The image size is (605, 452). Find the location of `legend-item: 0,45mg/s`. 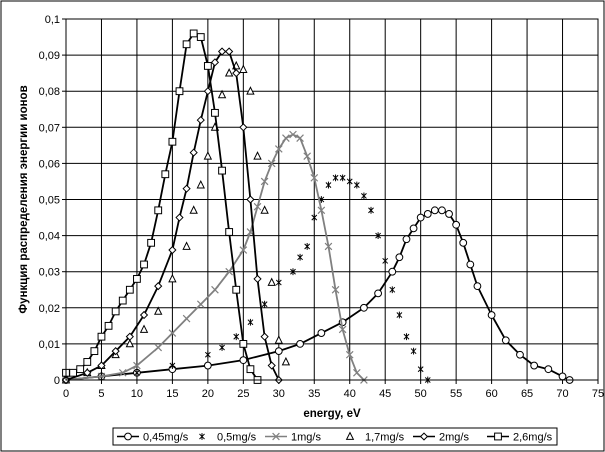

legend-item: 0,45mg/s is located at coordinates (153, 438).